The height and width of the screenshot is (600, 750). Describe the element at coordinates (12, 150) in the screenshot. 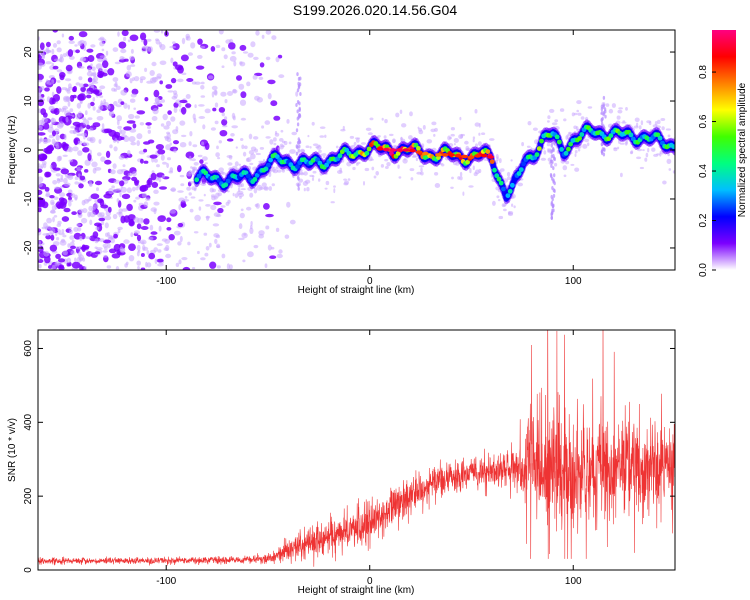

I see `spectrogram-y-label: Frequency (Hz)` at that location.